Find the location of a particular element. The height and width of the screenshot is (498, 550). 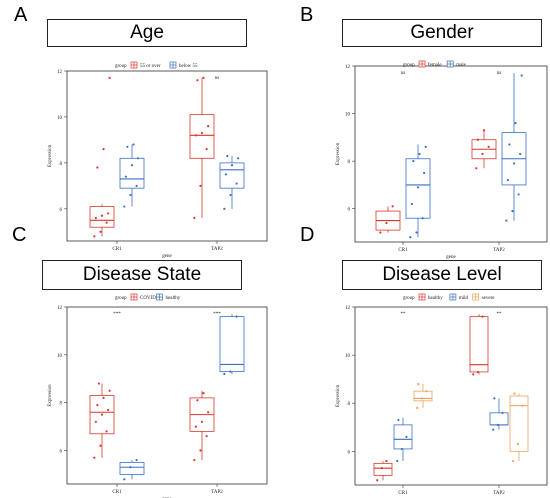

legend: group healthy mild severe is located at coordinates (449, 297).